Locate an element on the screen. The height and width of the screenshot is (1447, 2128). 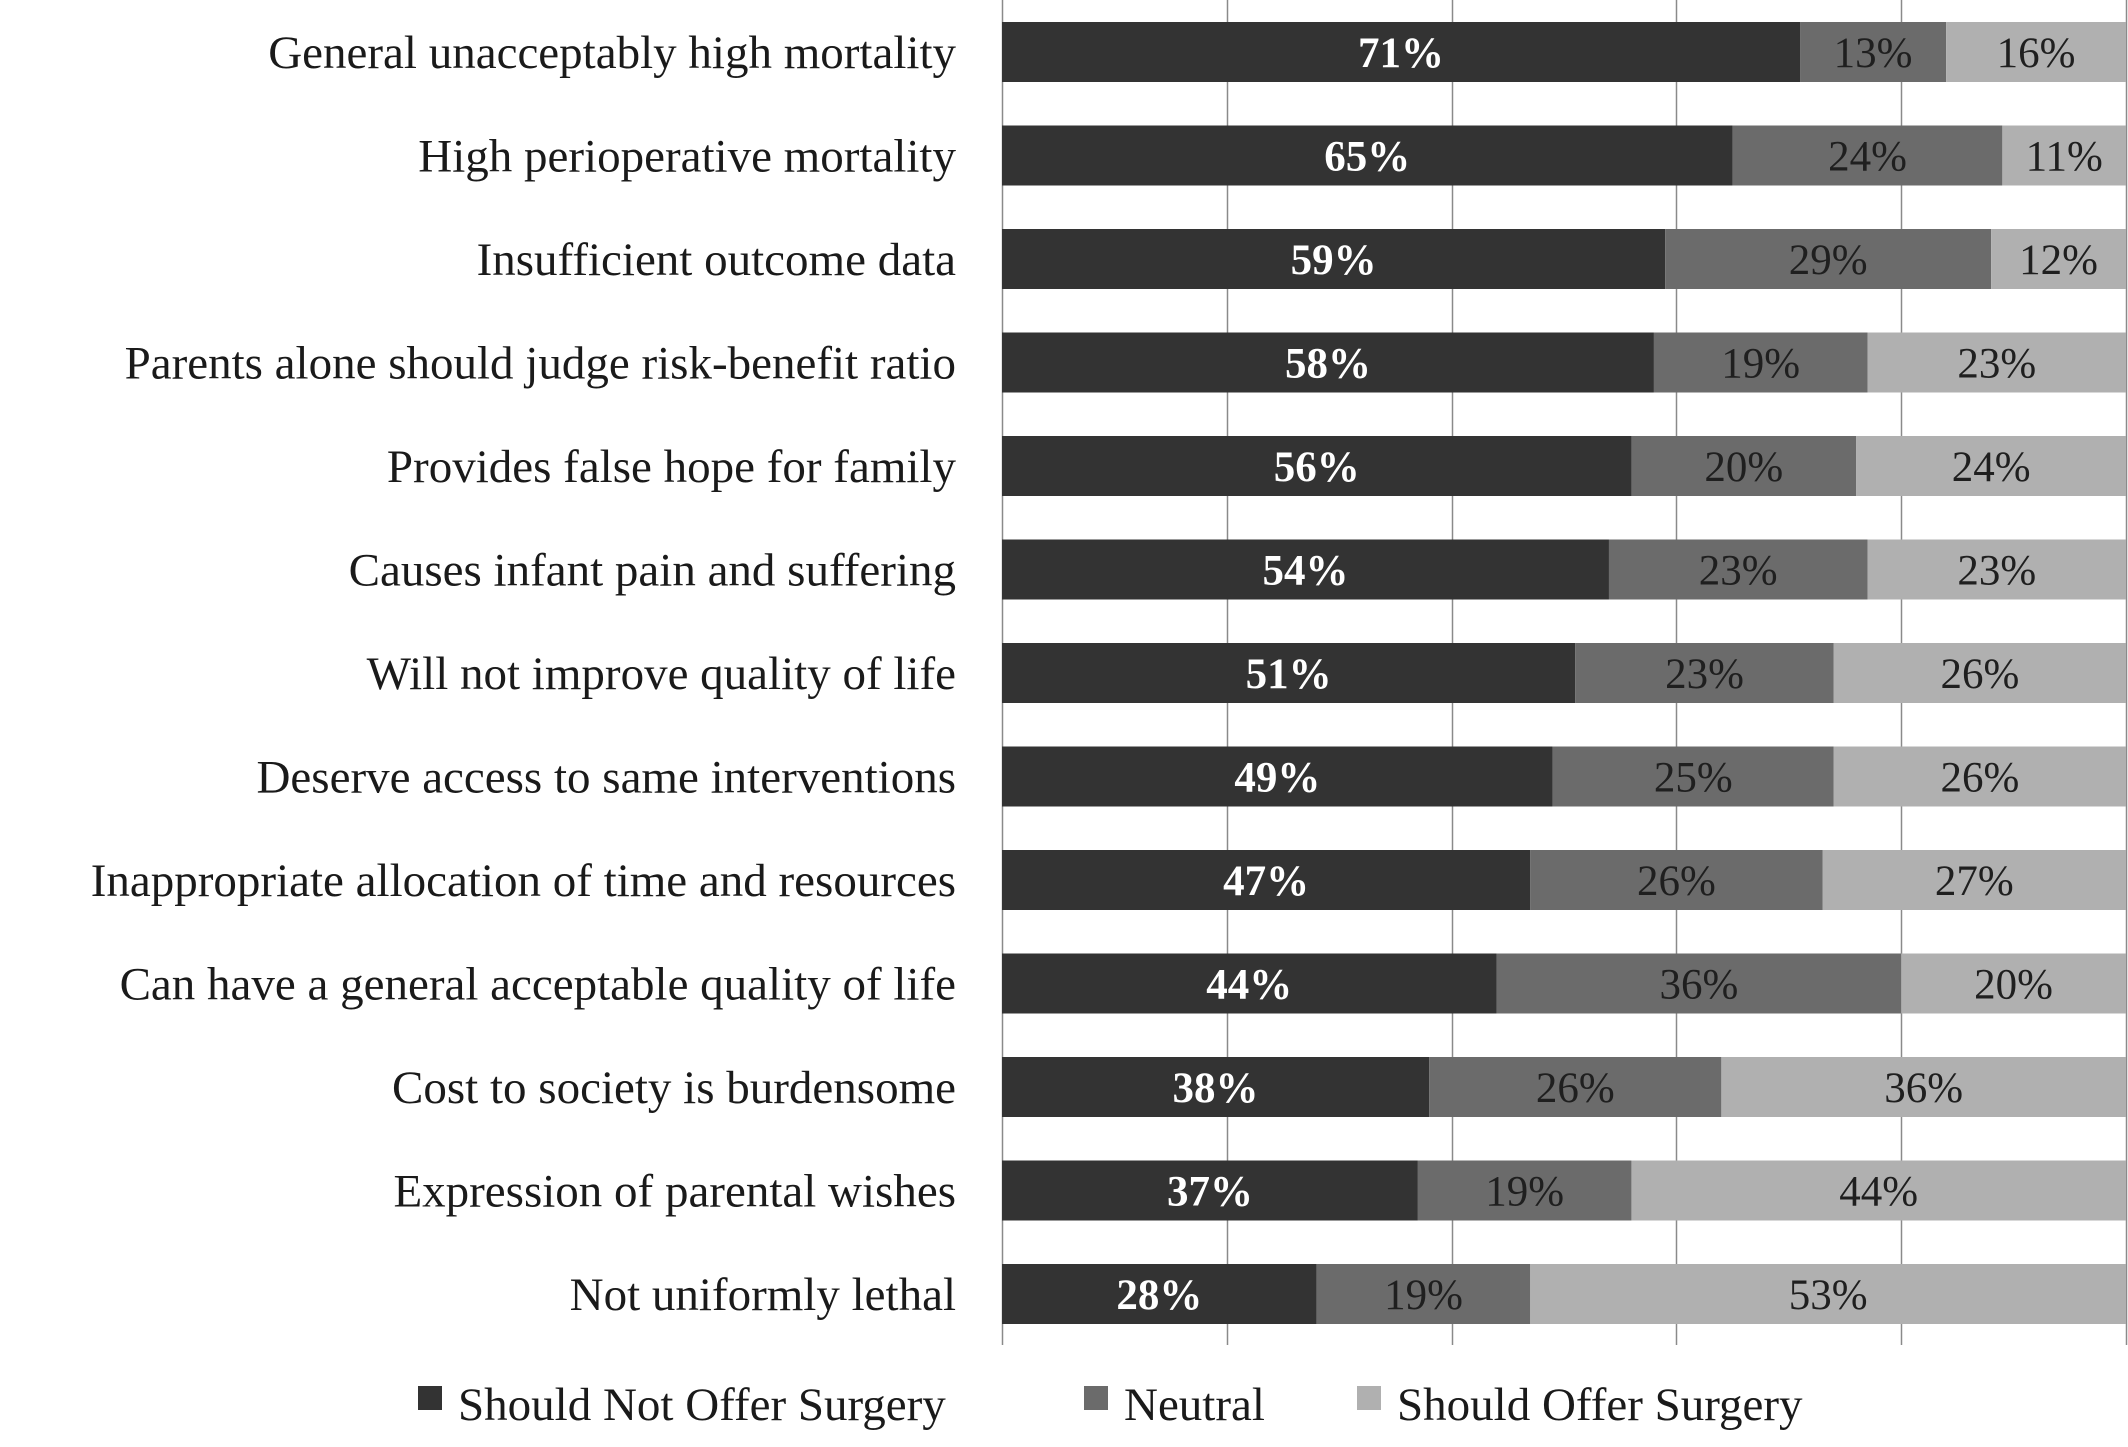
value-label: 51% is located at coordinates (1289, 674).